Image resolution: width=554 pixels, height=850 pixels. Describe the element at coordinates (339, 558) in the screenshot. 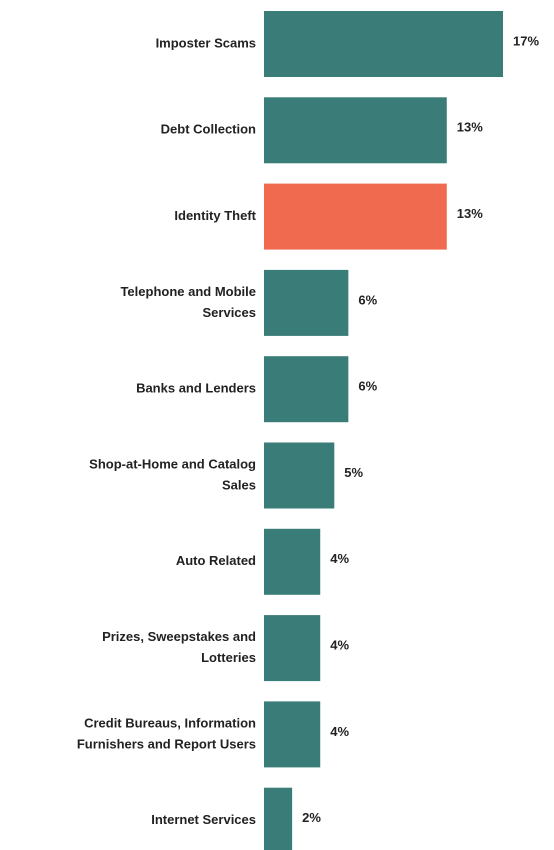

I see `value-label-7: 4%` at that location.